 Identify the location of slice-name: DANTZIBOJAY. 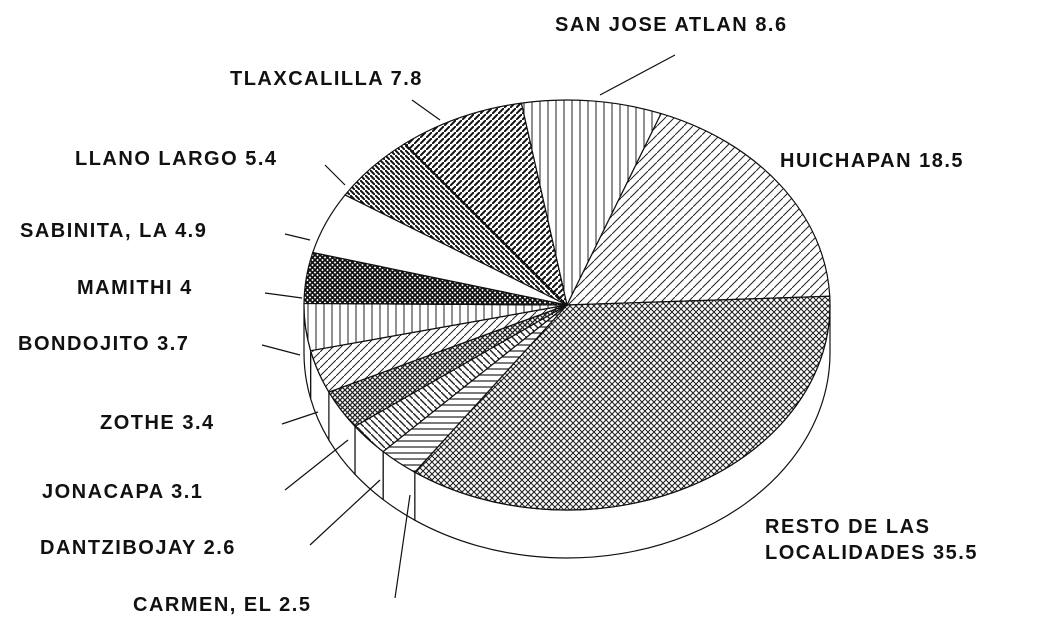
(118, 548).